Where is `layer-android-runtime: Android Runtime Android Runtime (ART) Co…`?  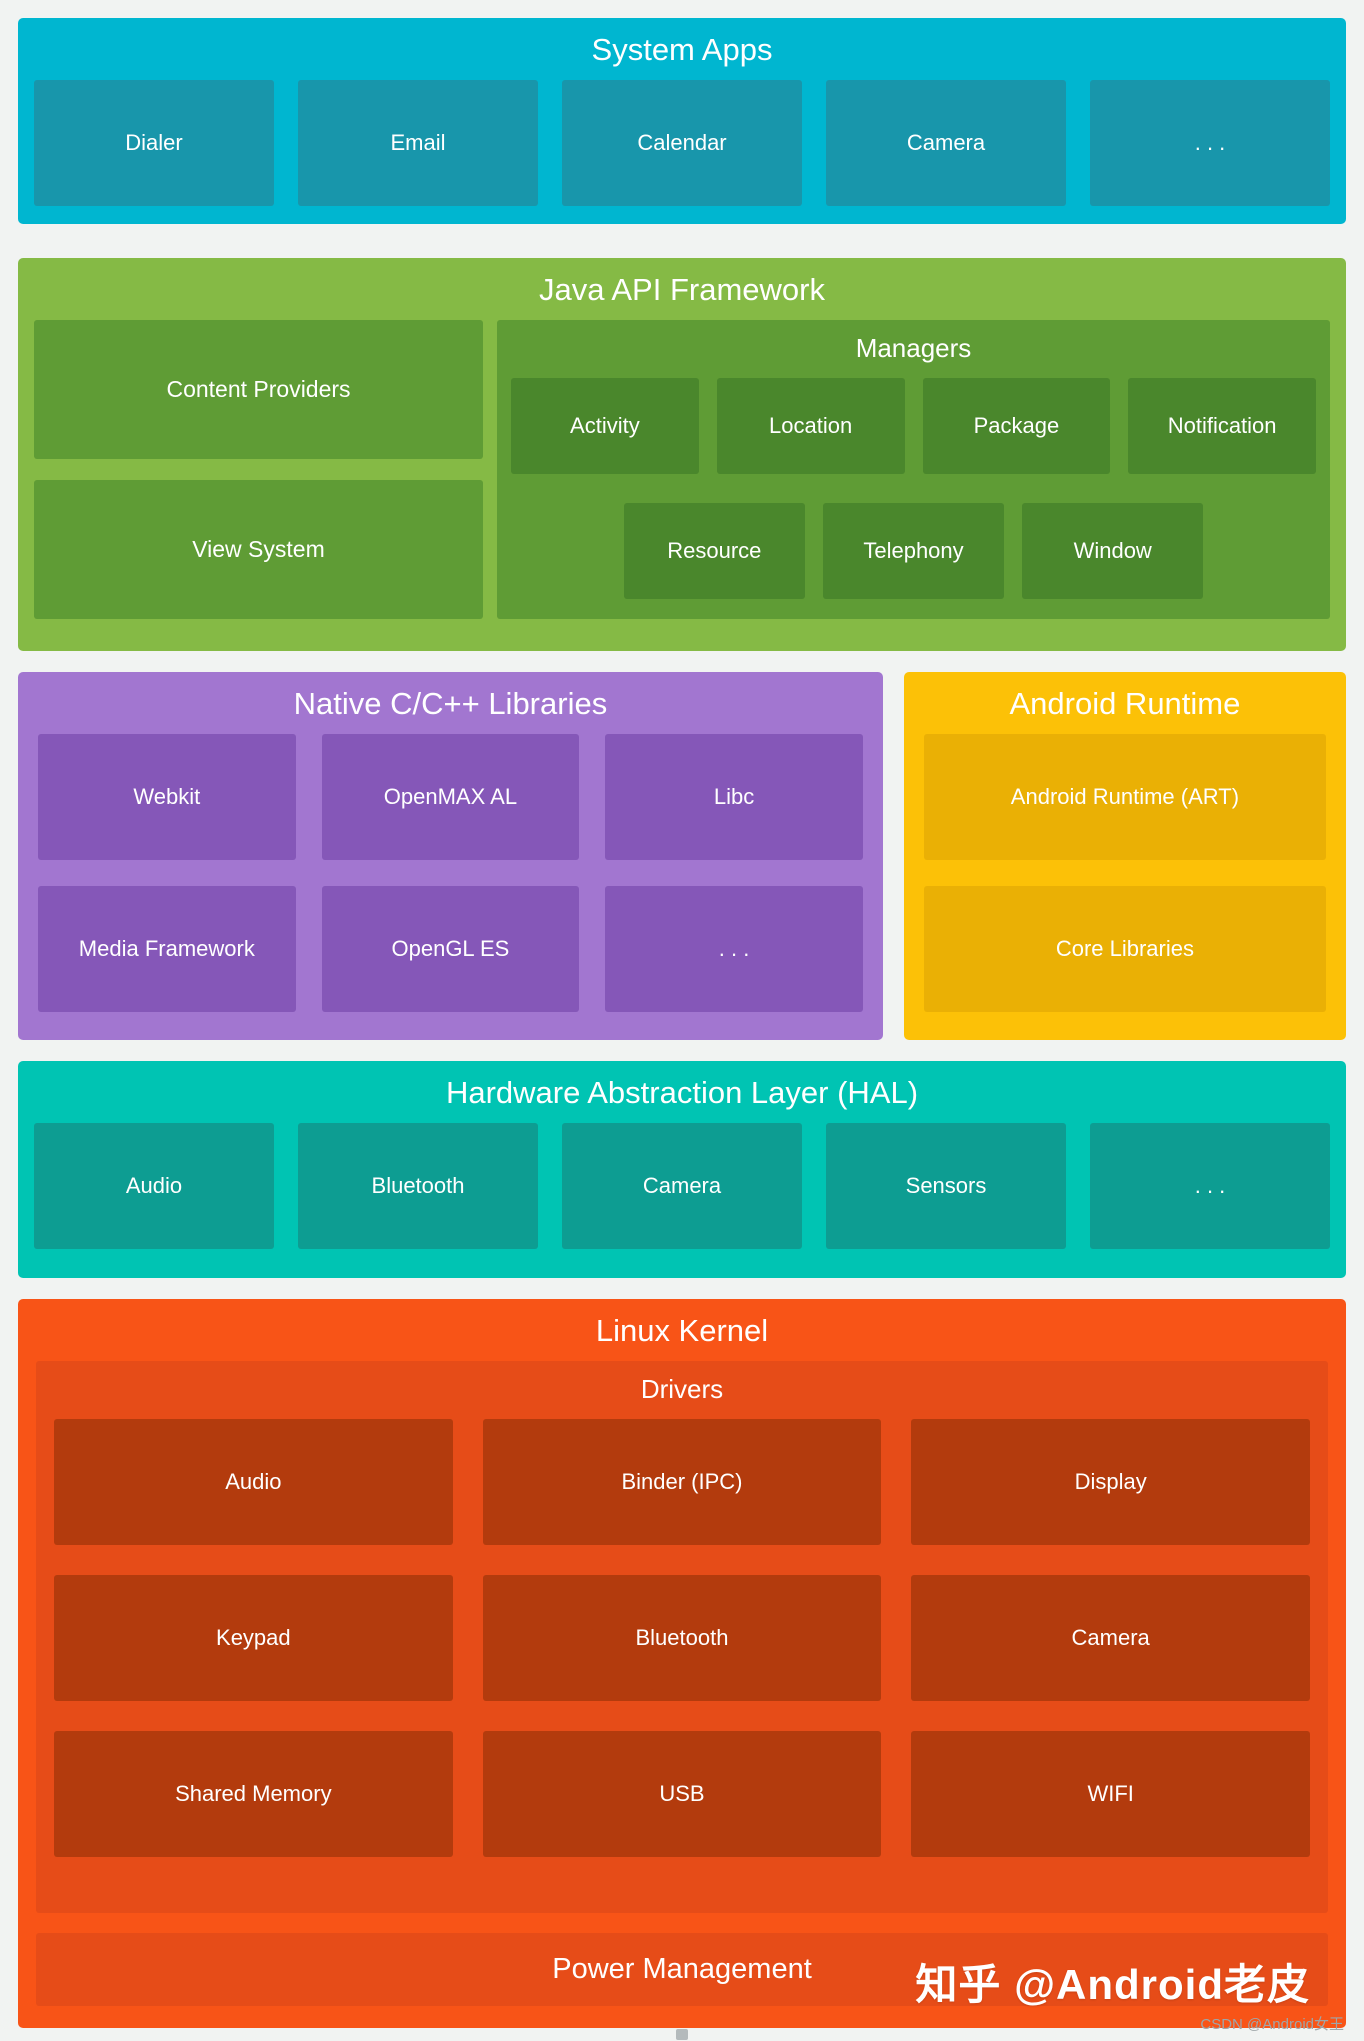 layer-android-runtime: Android Runtime Android Runtime (ART) Co… is located at coordinates (1124, 856).